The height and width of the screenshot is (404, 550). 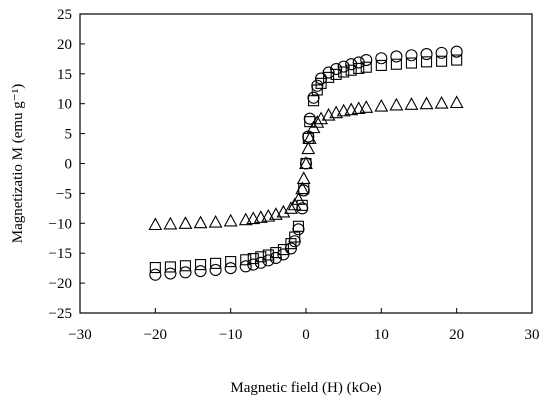 I want to click on y-tick-label: −25, so click(x=60, y=314).